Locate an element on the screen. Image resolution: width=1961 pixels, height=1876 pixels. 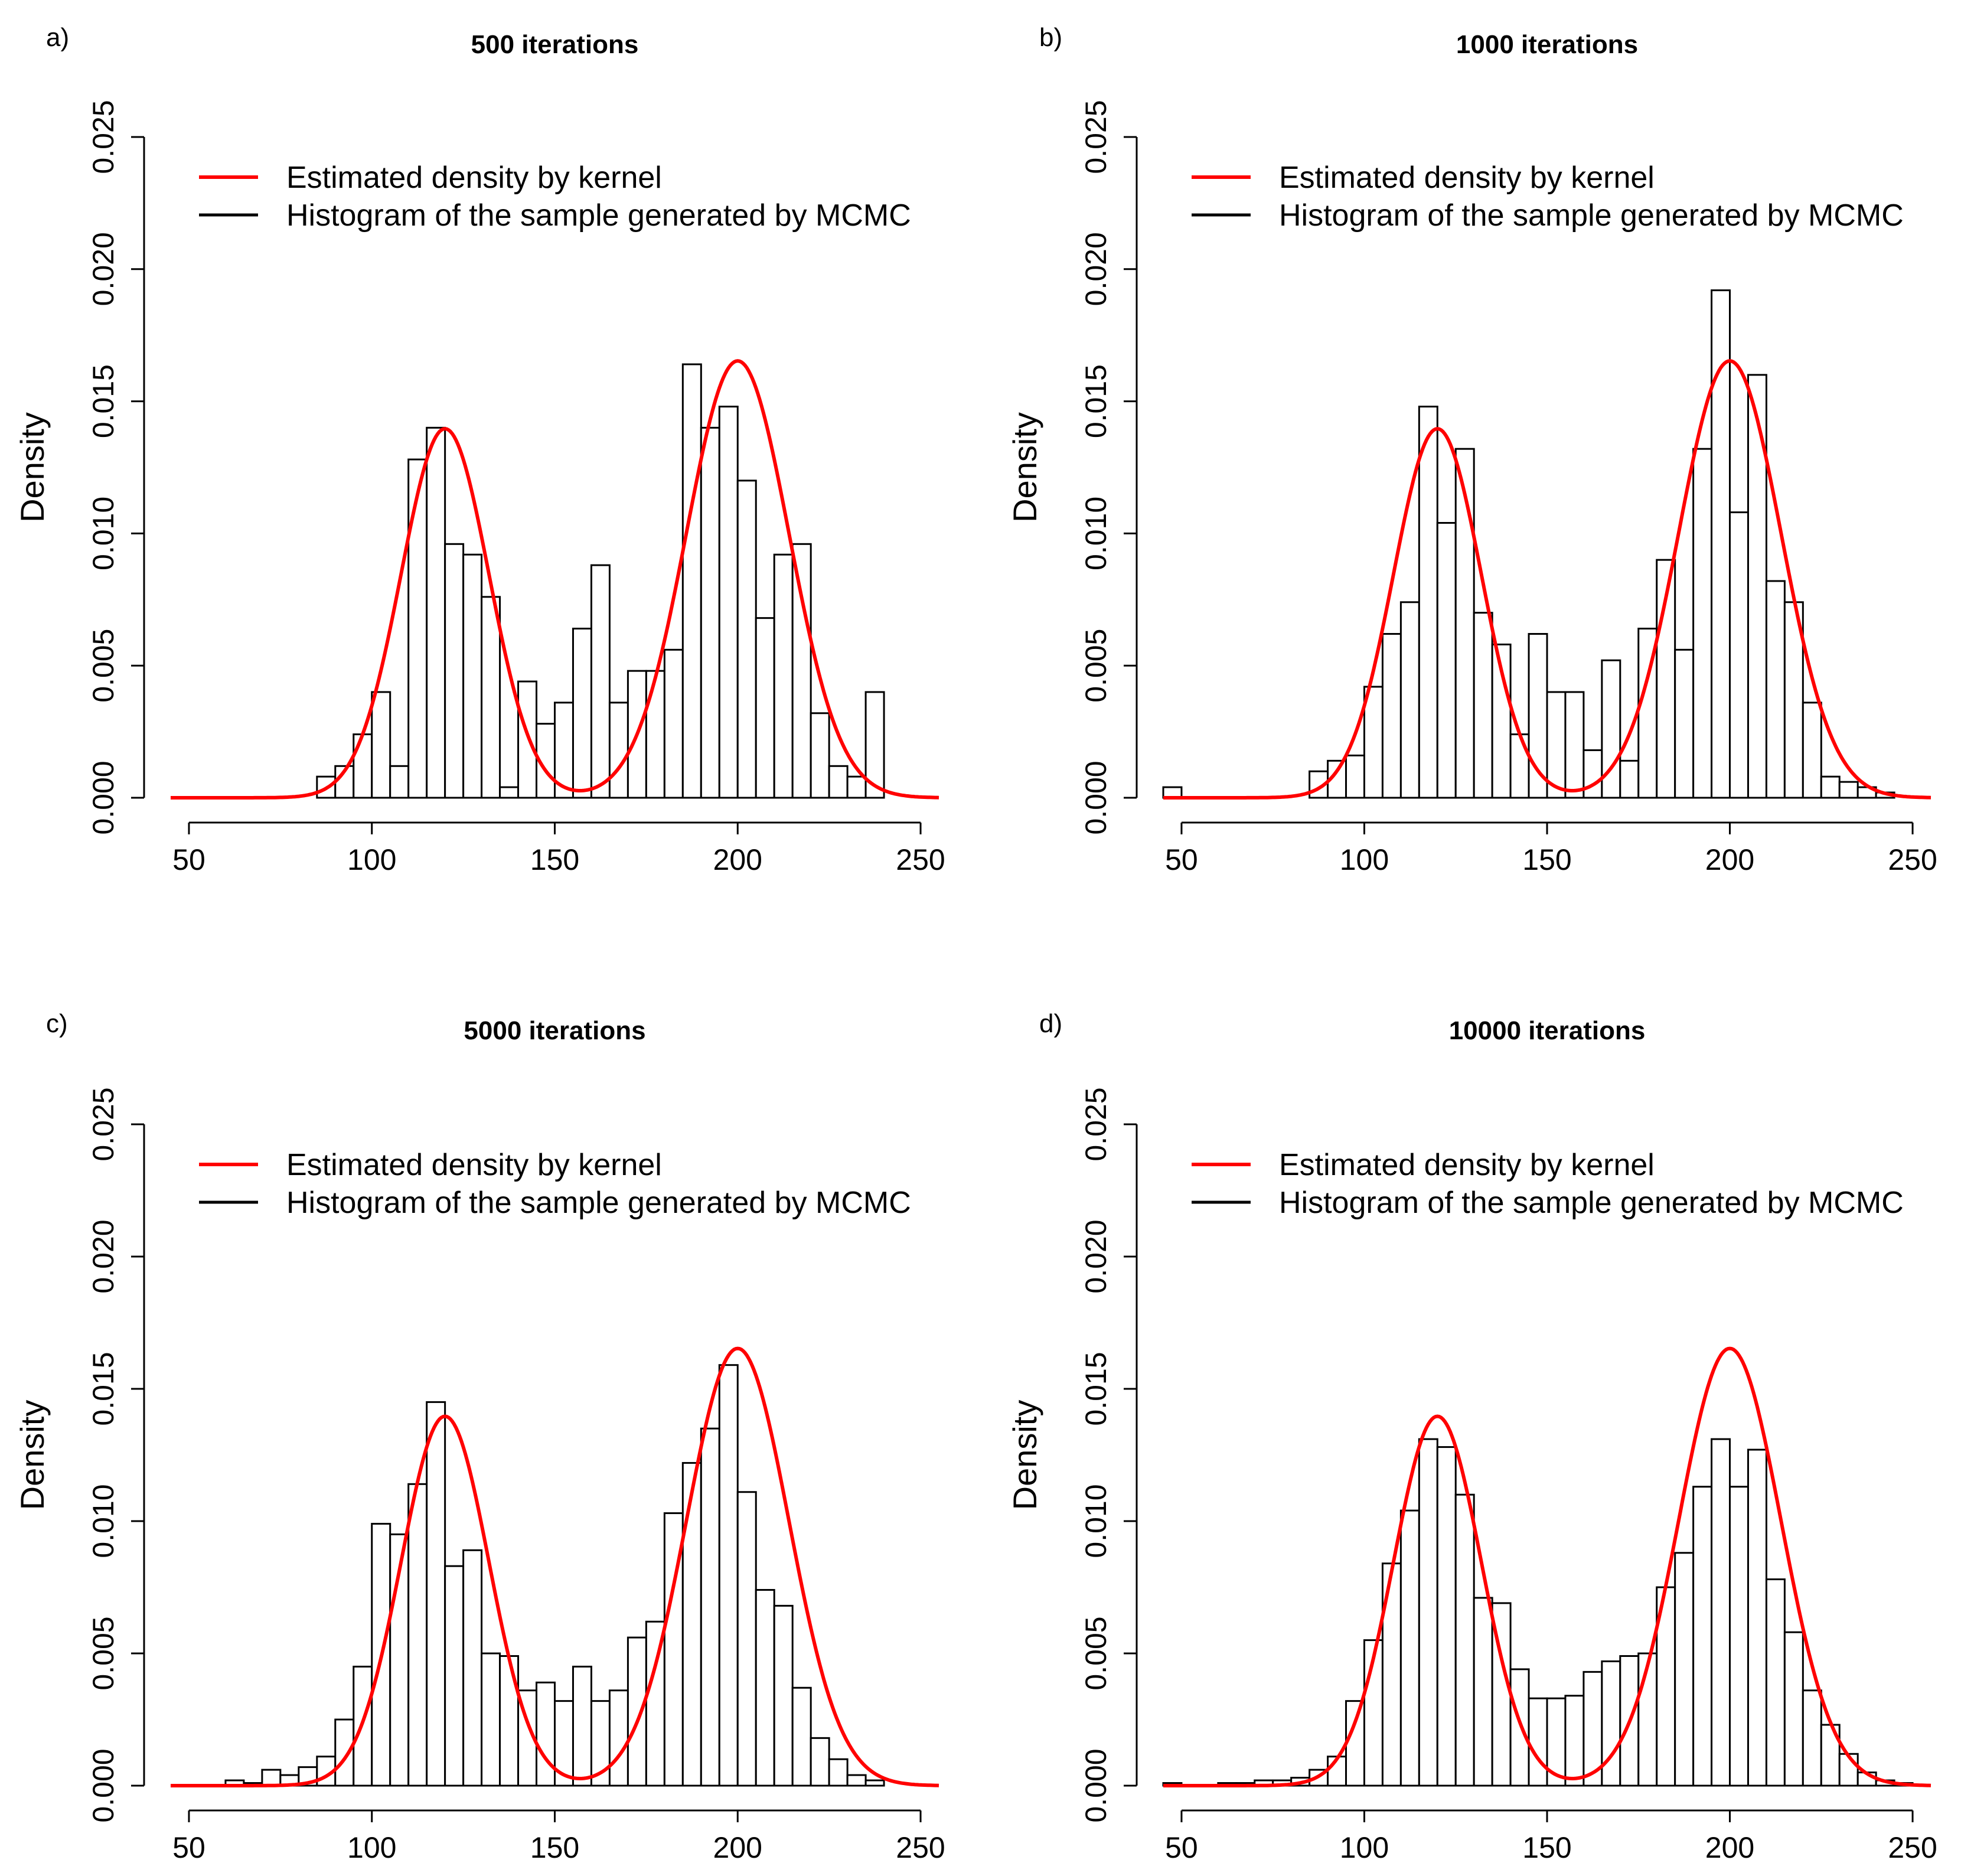
y-tick-label: 0.000 is located at coordinates (1095, 798).